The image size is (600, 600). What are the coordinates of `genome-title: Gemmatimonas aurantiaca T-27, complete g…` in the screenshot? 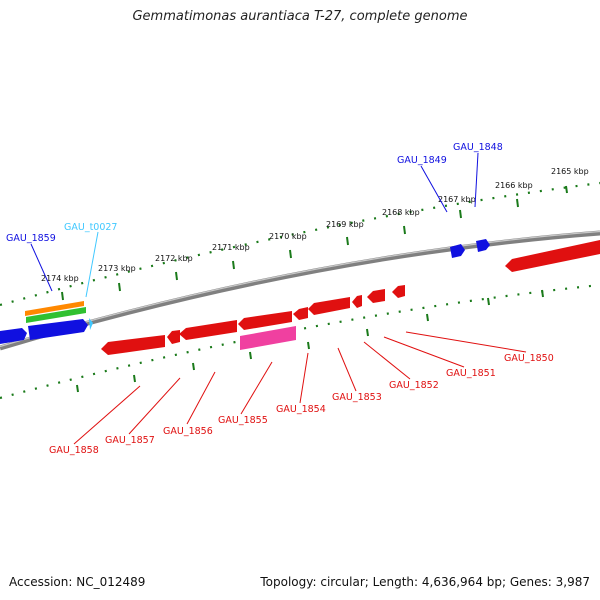 It's located at (300, 16).